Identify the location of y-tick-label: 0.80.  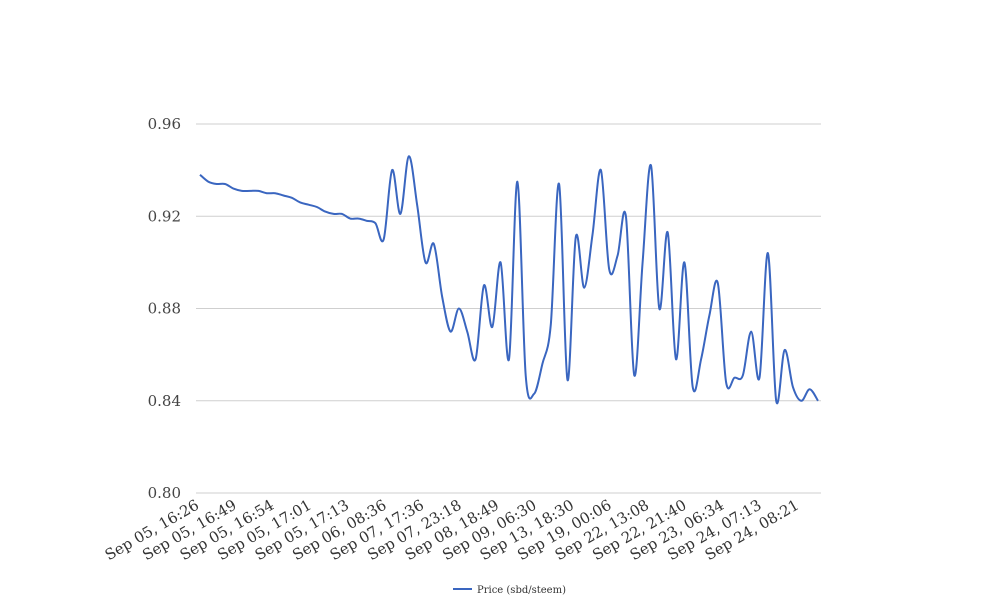
(164, 493).